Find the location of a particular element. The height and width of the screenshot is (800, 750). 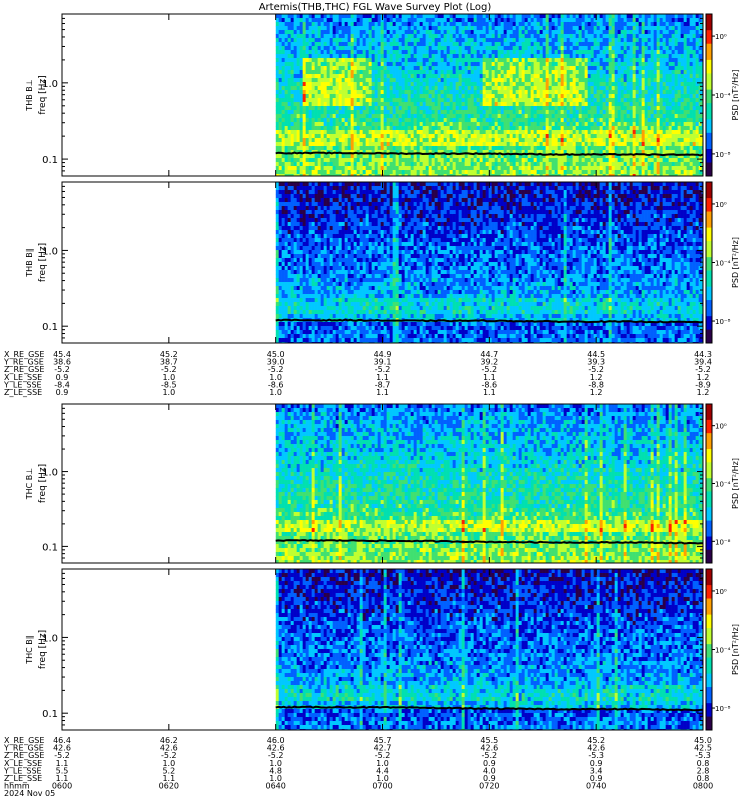

ephemeris-value: 46.4 is located at coordinates (62, 740).